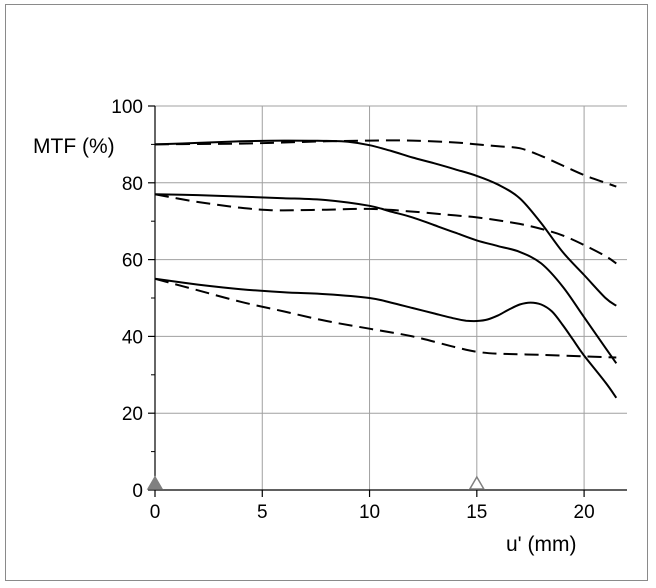  What do you see at coordinates (541, 544) in the screenshot?
I see `x-axis-label: u' (mm)` at bounding box center [541, 544].